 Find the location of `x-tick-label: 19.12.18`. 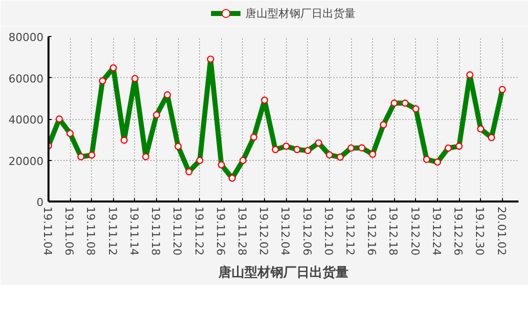

x-tick-label: 19.12.18 is located at coordinates (393, 231).